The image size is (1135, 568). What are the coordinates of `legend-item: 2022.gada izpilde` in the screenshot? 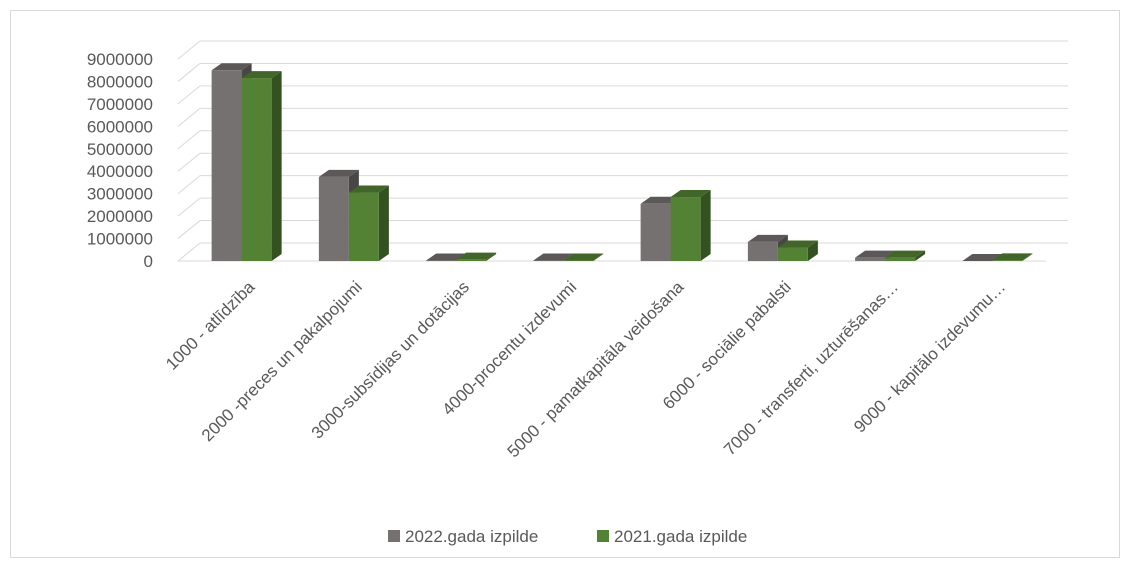 It's located at (463, 536).